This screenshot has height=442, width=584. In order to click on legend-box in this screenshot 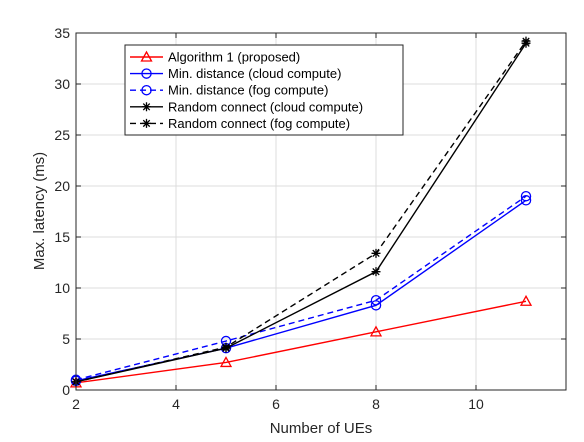, I will do `click(264, 90)`.